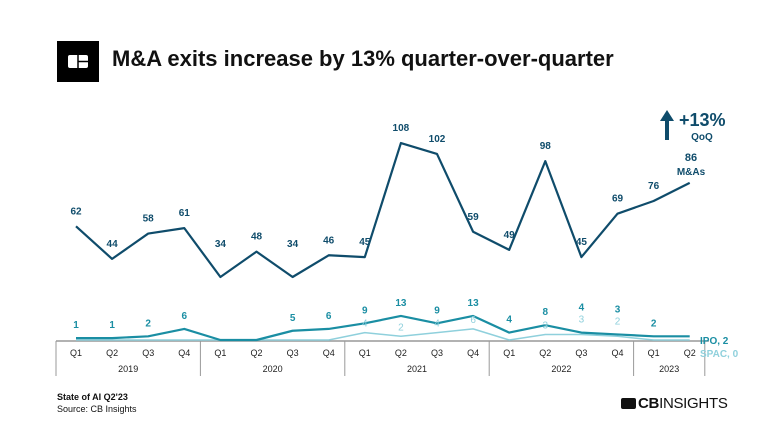  Describe the element at coordinates (702, 120) in the screenshot. I see `qoq-change: +13%` at that location.